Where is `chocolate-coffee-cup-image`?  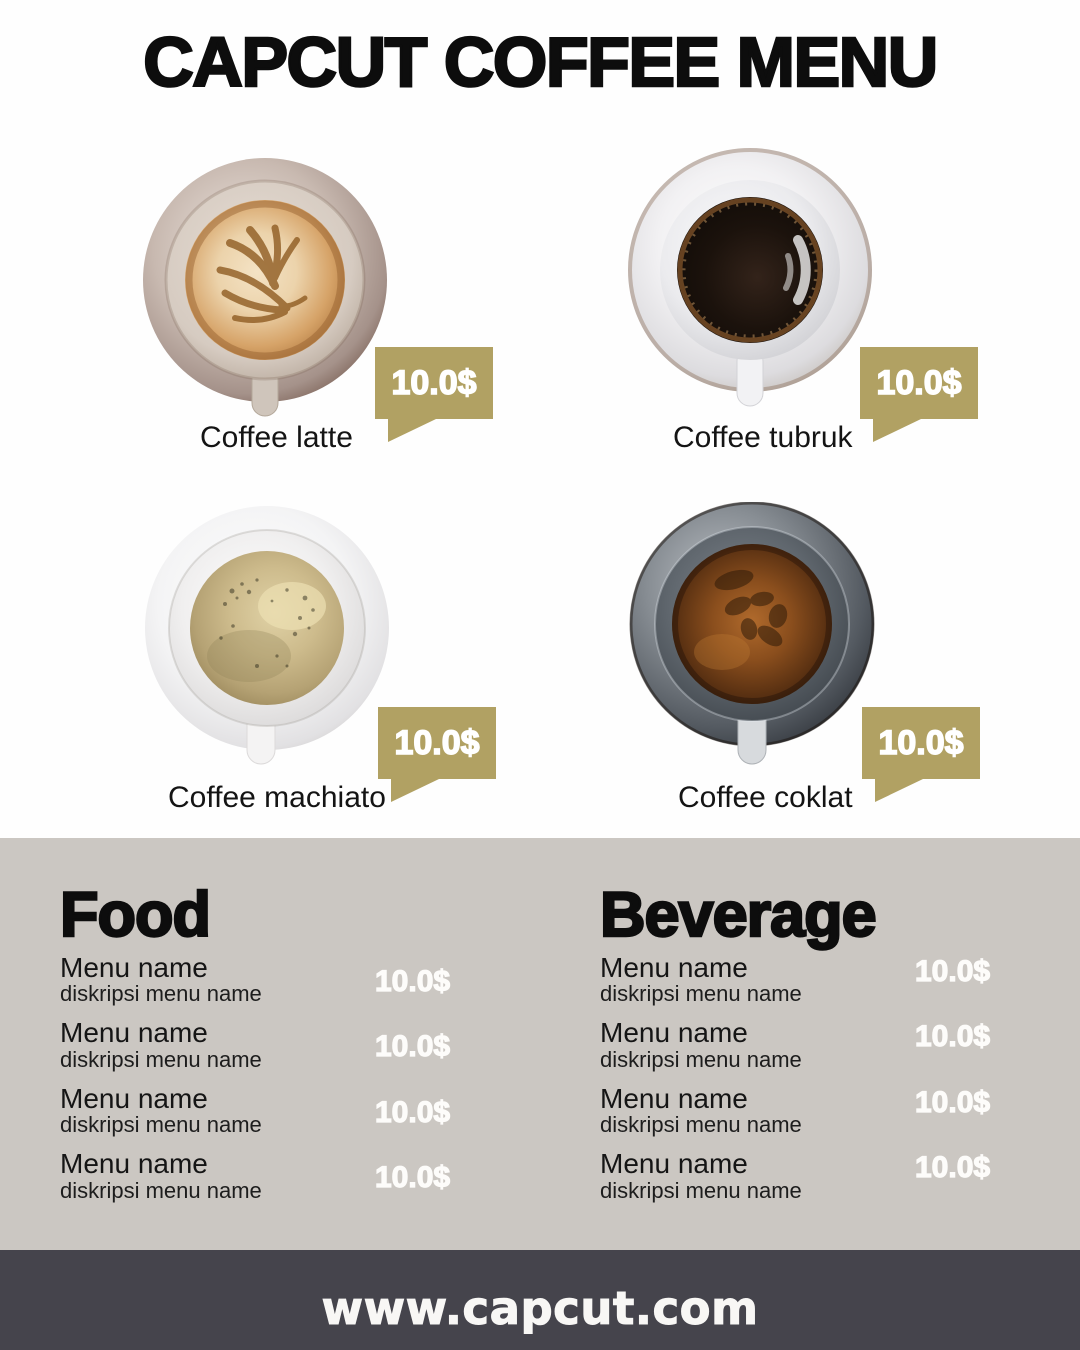 chocolate-coffee-cup-image is located at coordinates (752, 633).